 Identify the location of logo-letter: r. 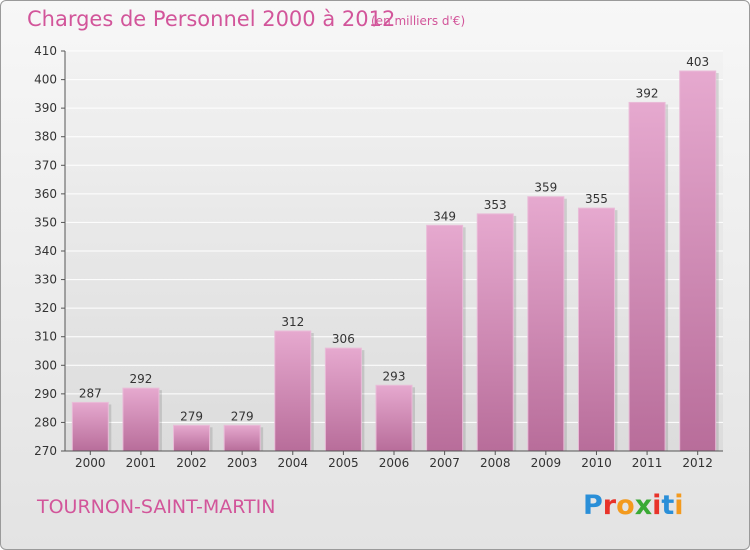
(609, 505).